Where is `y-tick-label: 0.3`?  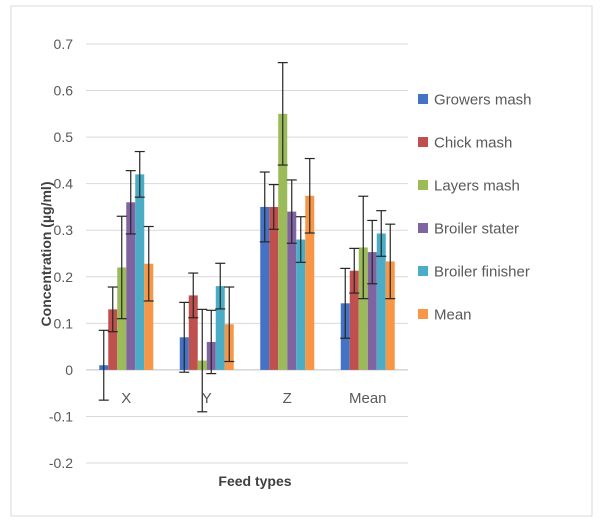
y-tick-label: 0.3 is located at coordinates (64, 230).